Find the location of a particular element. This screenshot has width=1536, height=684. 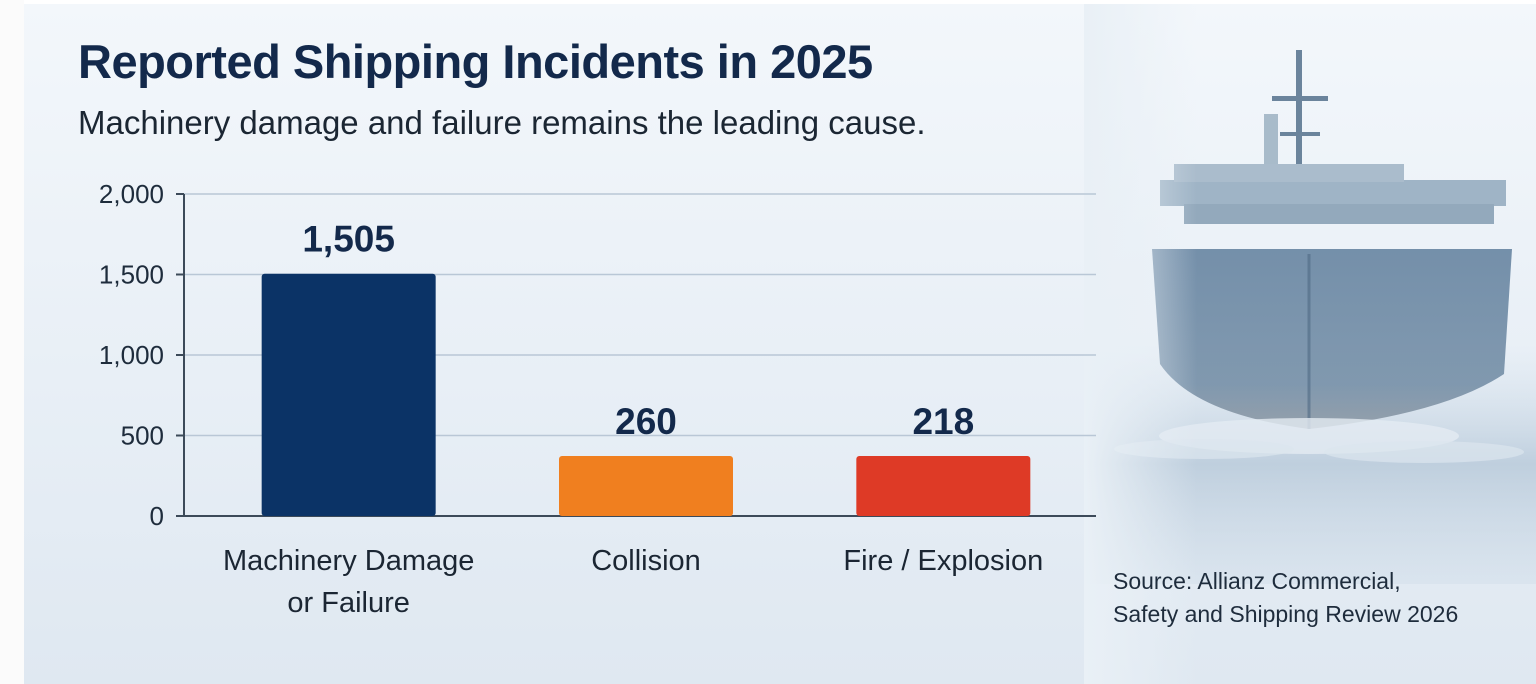

value-label: 260 is located at coordinates (646, 421).